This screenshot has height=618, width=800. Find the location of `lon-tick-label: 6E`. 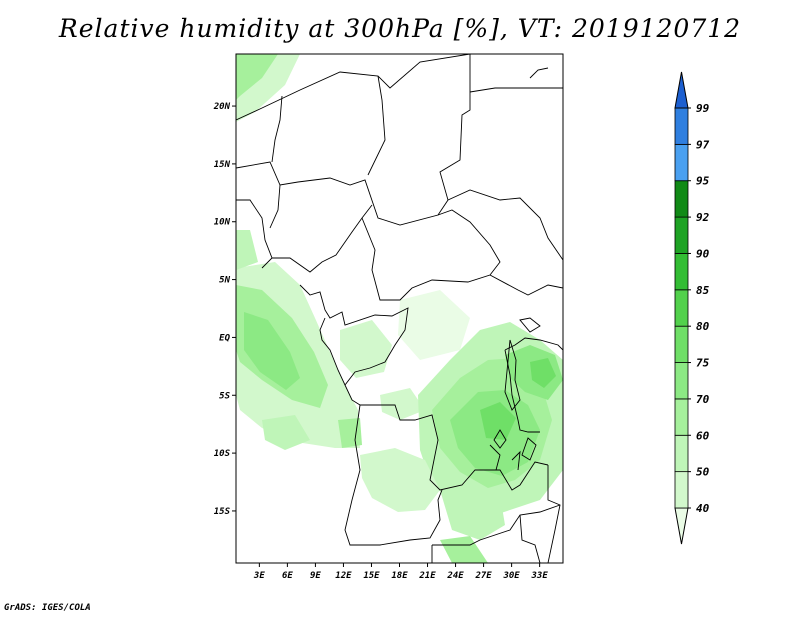

lon-tick-label: 6E is located at coordinates (287, 576).